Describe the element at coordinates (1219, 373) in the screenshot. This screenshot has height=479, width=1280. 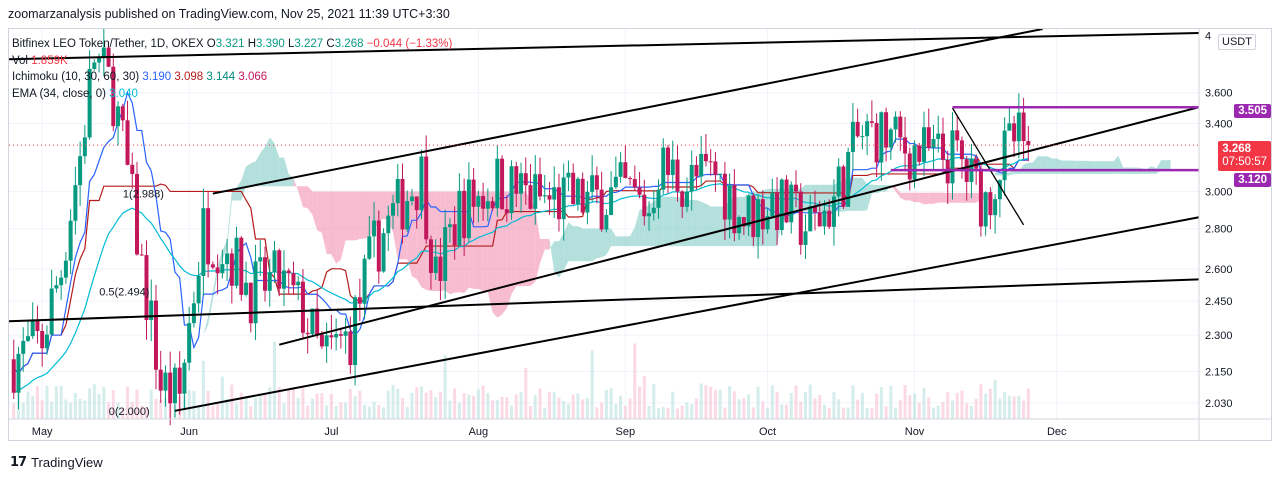
I see `price-tick-label: 2.150` at that location.